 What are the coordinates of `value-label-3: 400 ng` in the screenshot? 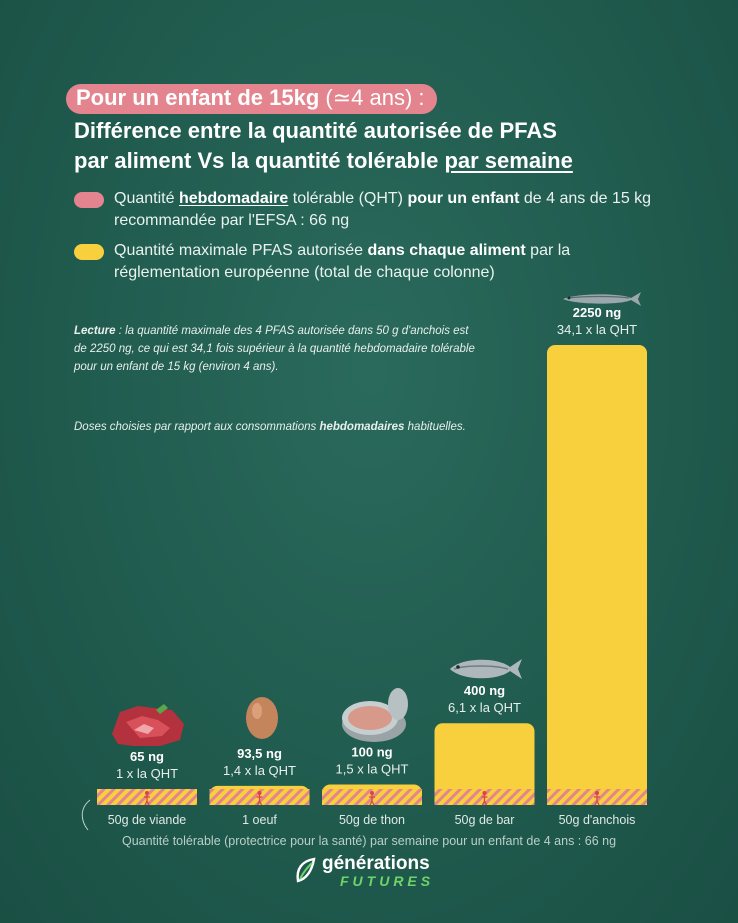 It's located at (484, 690).